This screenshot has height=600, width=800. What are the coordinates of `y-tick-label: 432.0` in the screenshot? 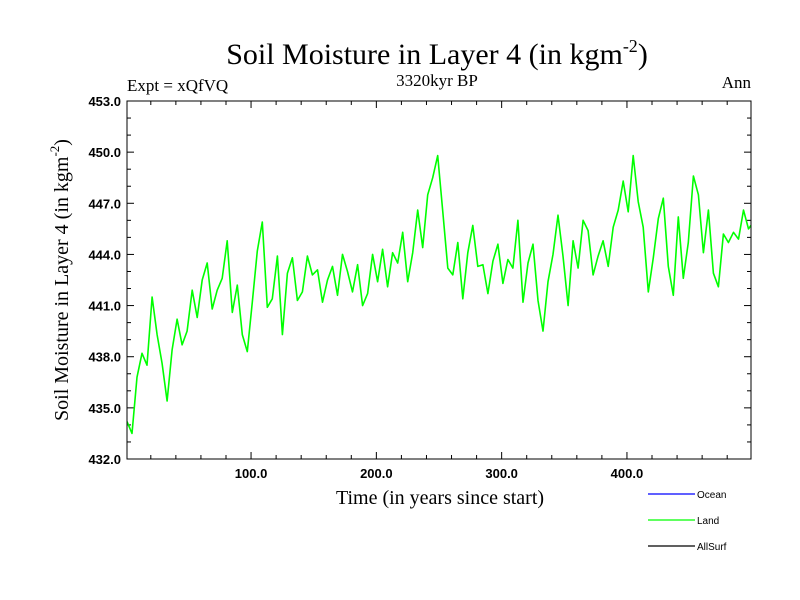 It's located at (104, 459).